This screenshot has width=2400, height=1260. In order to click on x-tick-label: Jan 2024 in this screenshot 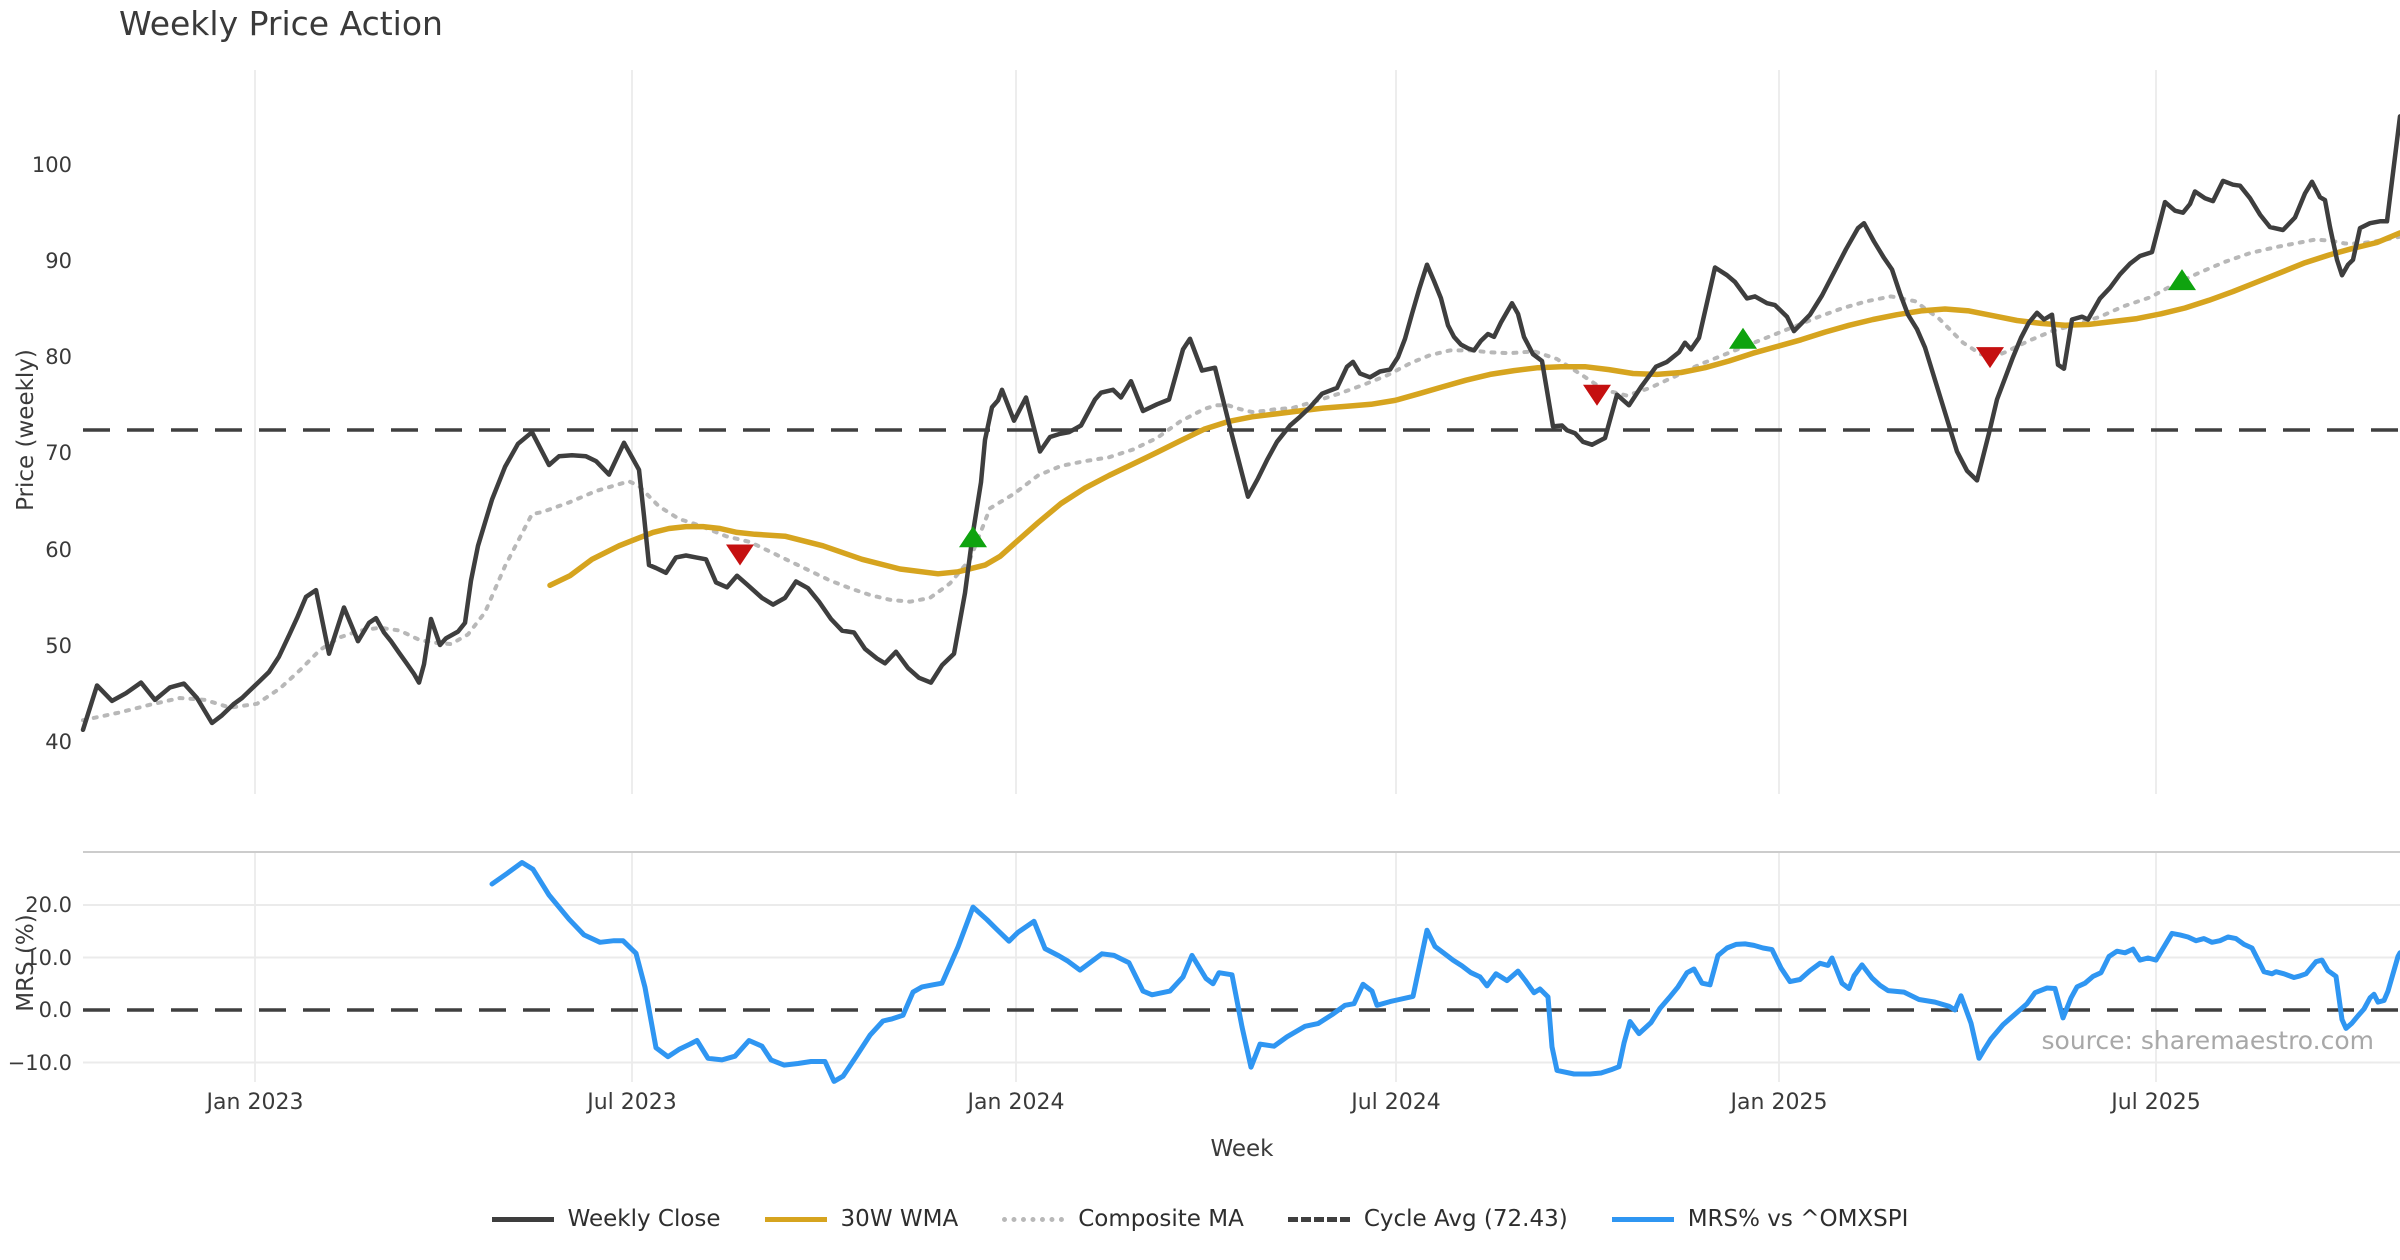, I will do `click(1016, 1102)`.